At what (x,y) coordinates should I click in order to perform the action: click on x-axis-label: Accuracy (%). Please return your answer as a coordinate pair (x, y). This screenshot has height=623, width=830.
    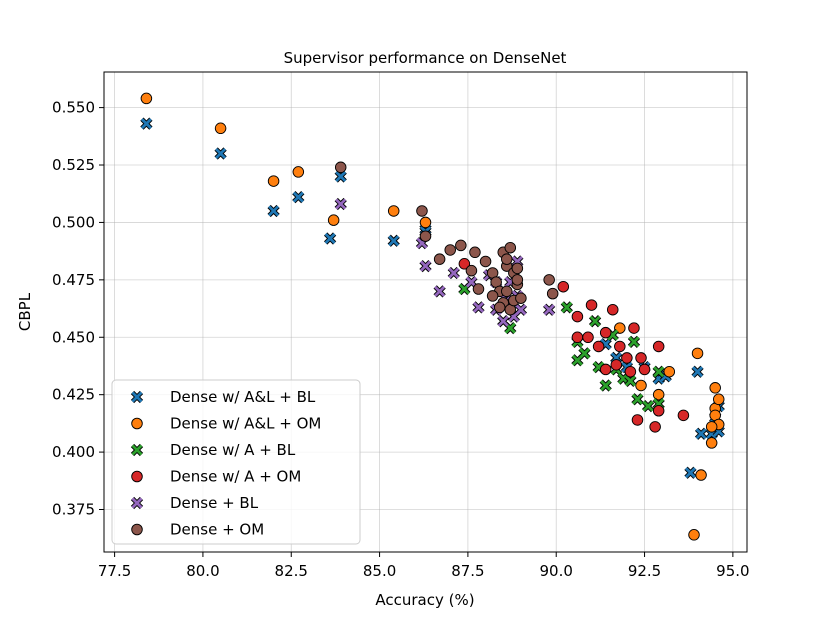
    Looking at the image, I should click on (424, 600).